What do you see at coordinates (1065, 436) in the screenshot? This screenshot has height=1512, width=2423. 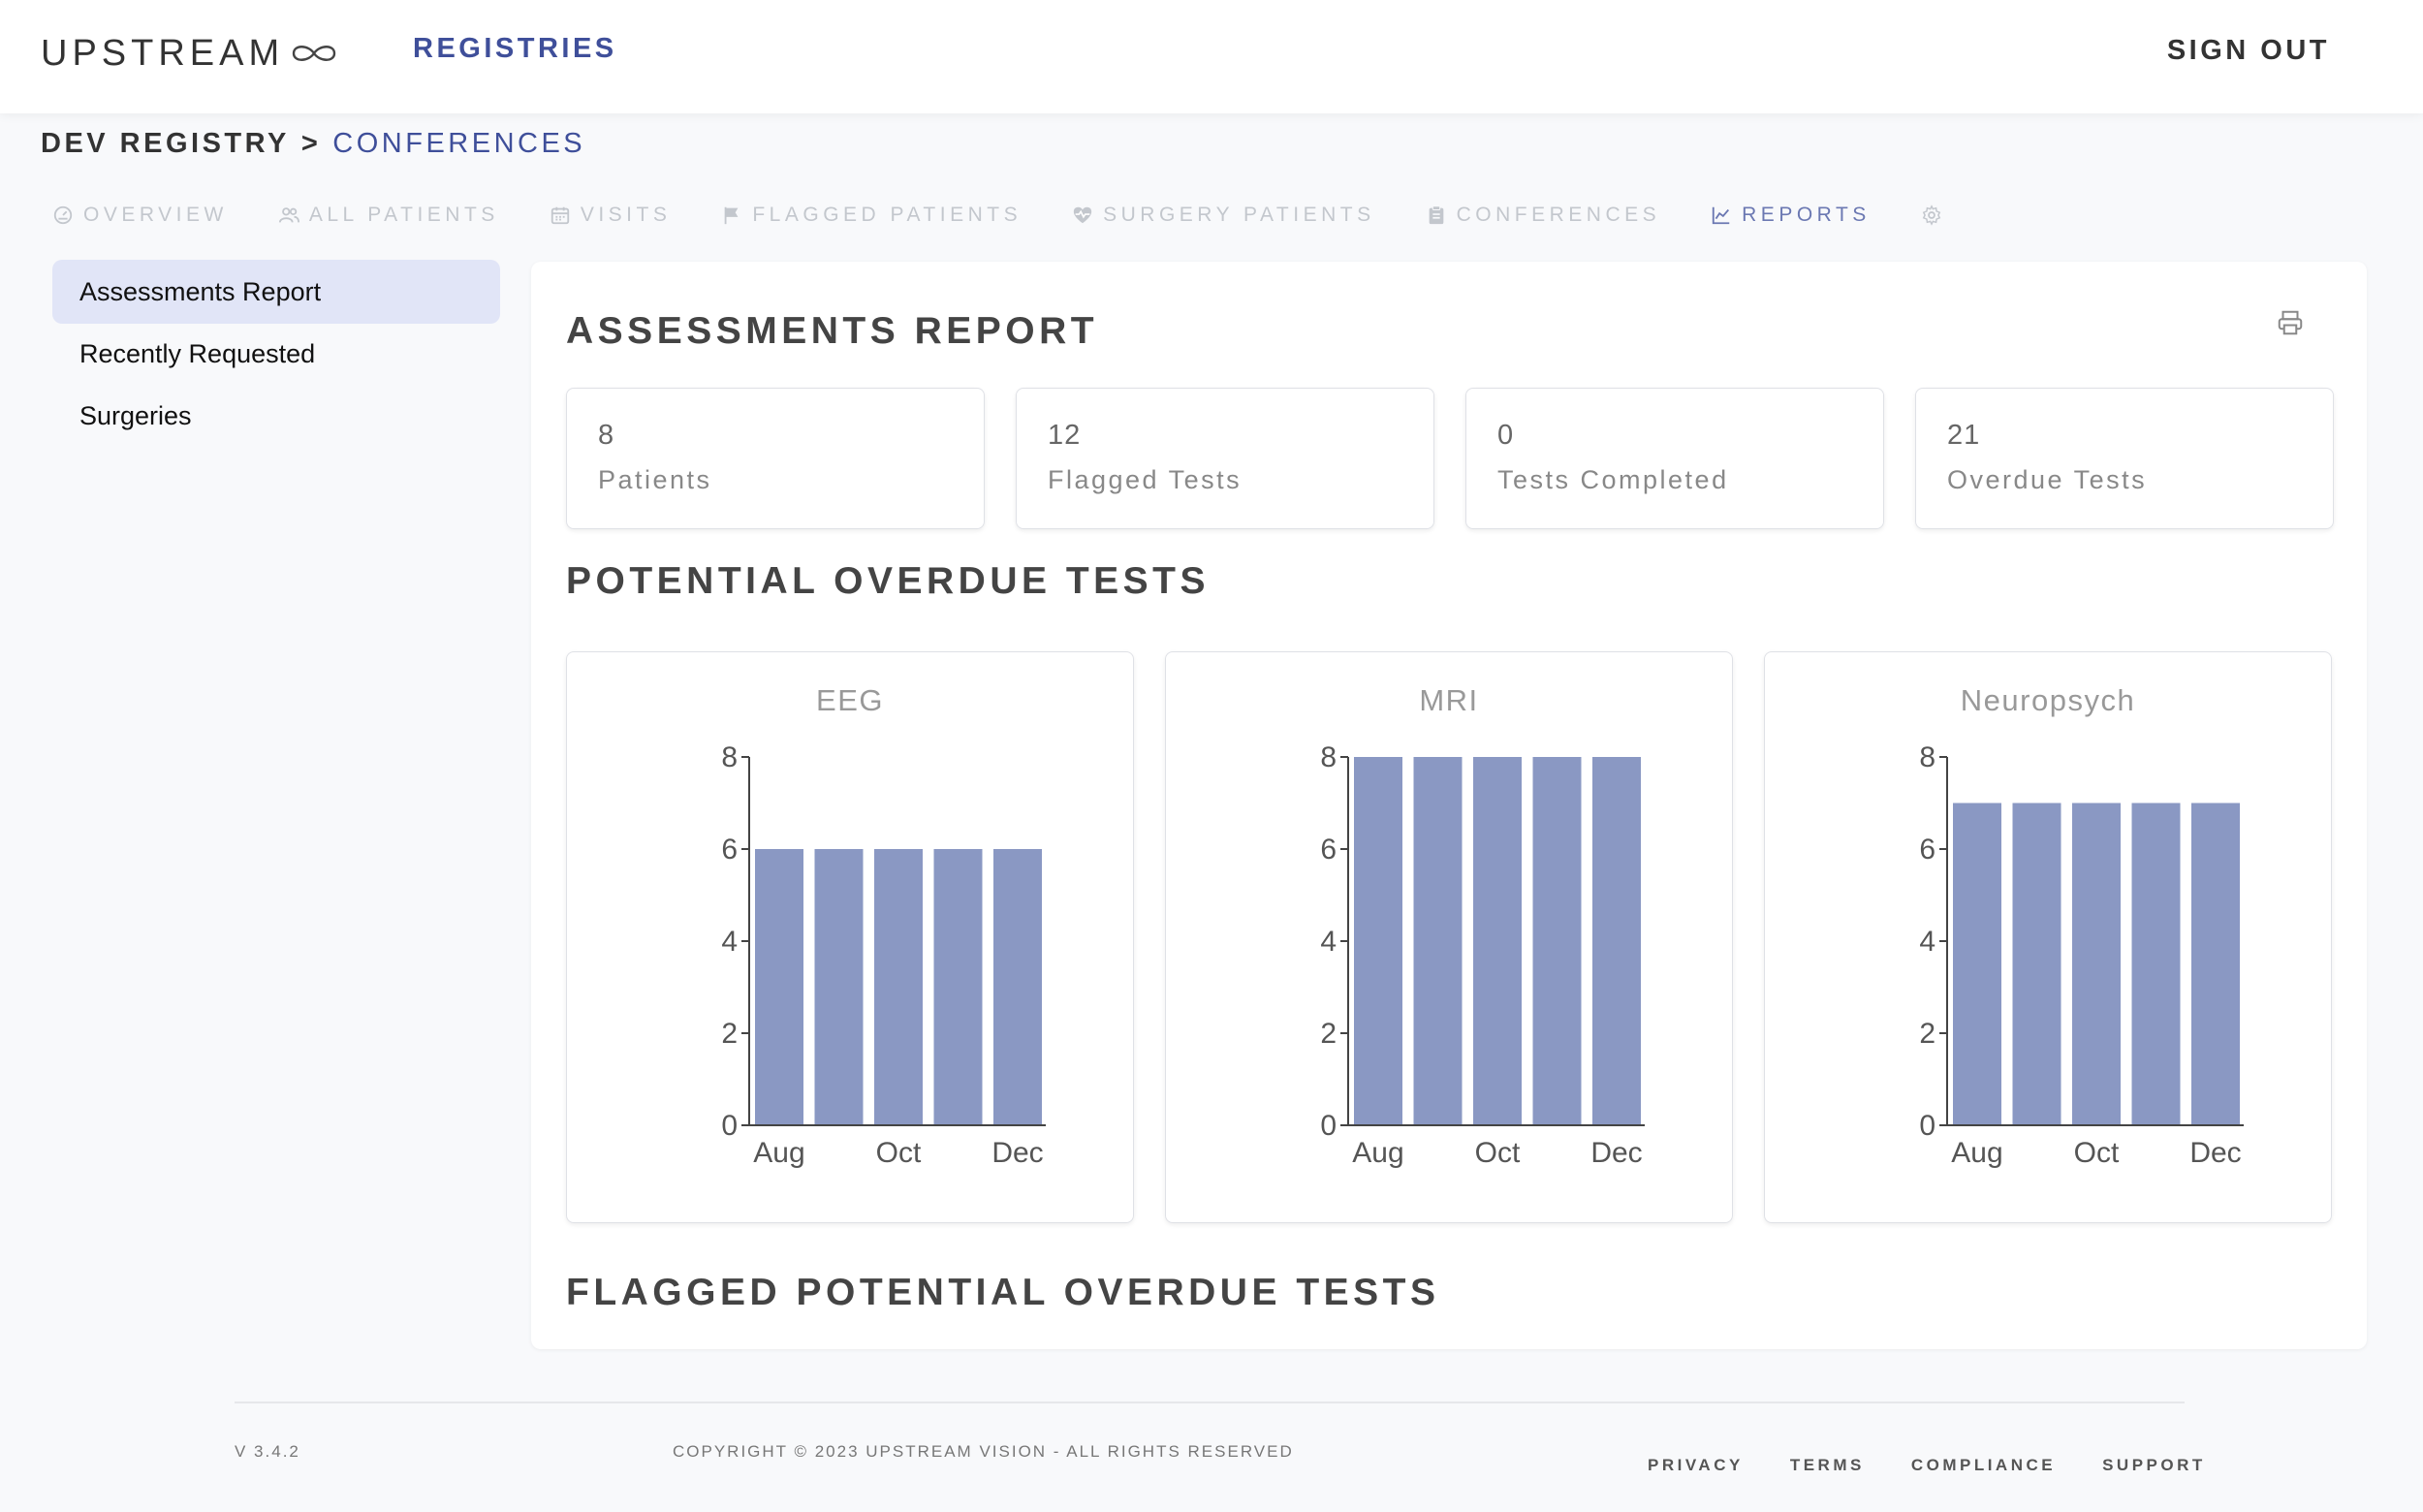 I see `stat-value: 12` at bounding box center [1065, 436].